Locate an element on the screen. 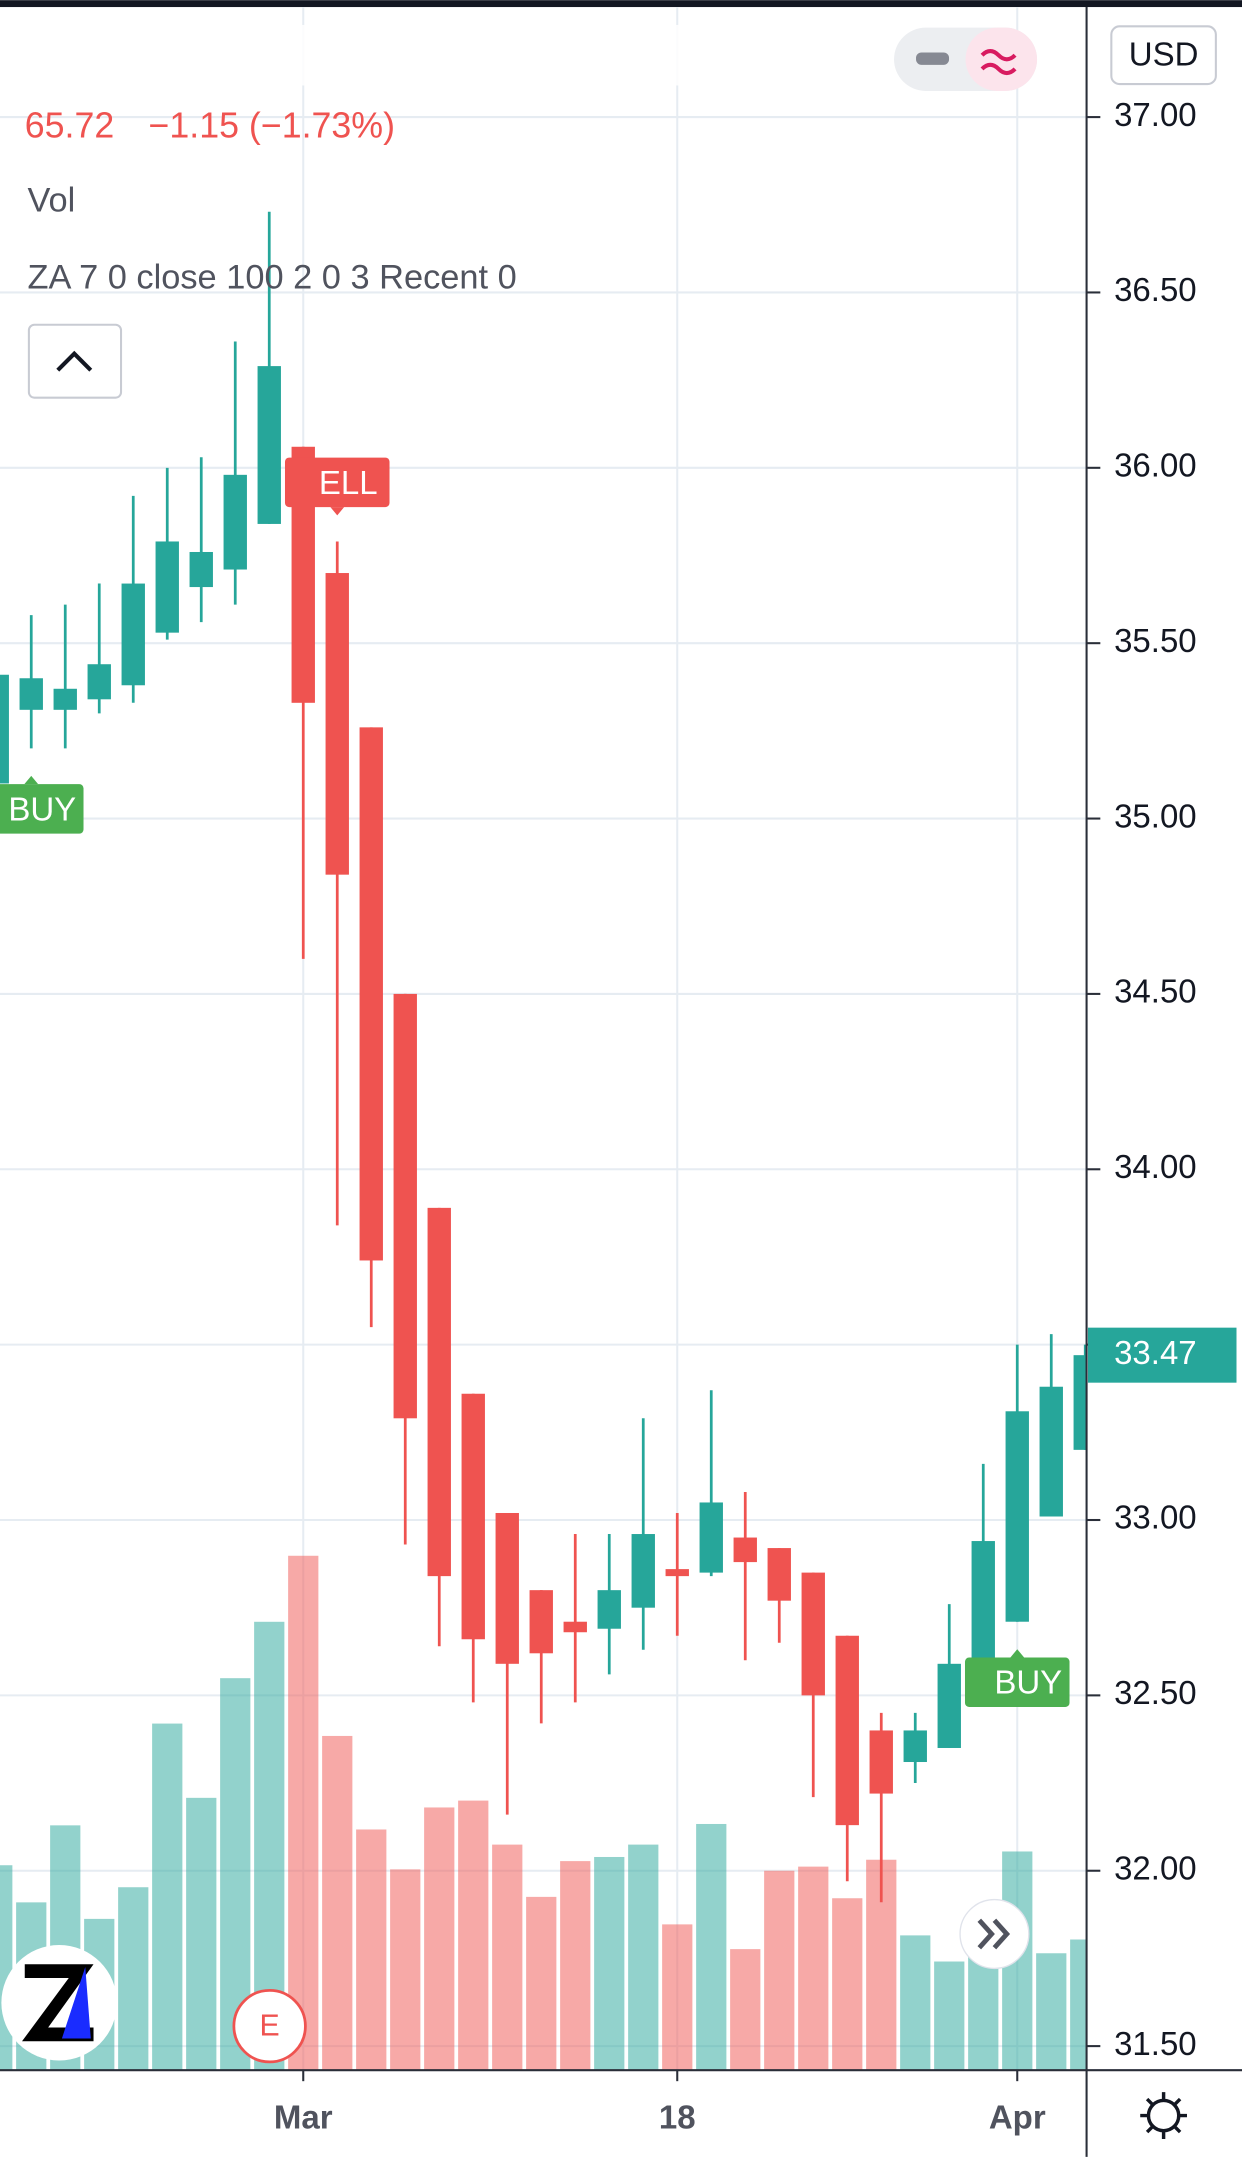 The image size is (1242, 2157). gear-teeth is located at coordinates (1163, 2115).